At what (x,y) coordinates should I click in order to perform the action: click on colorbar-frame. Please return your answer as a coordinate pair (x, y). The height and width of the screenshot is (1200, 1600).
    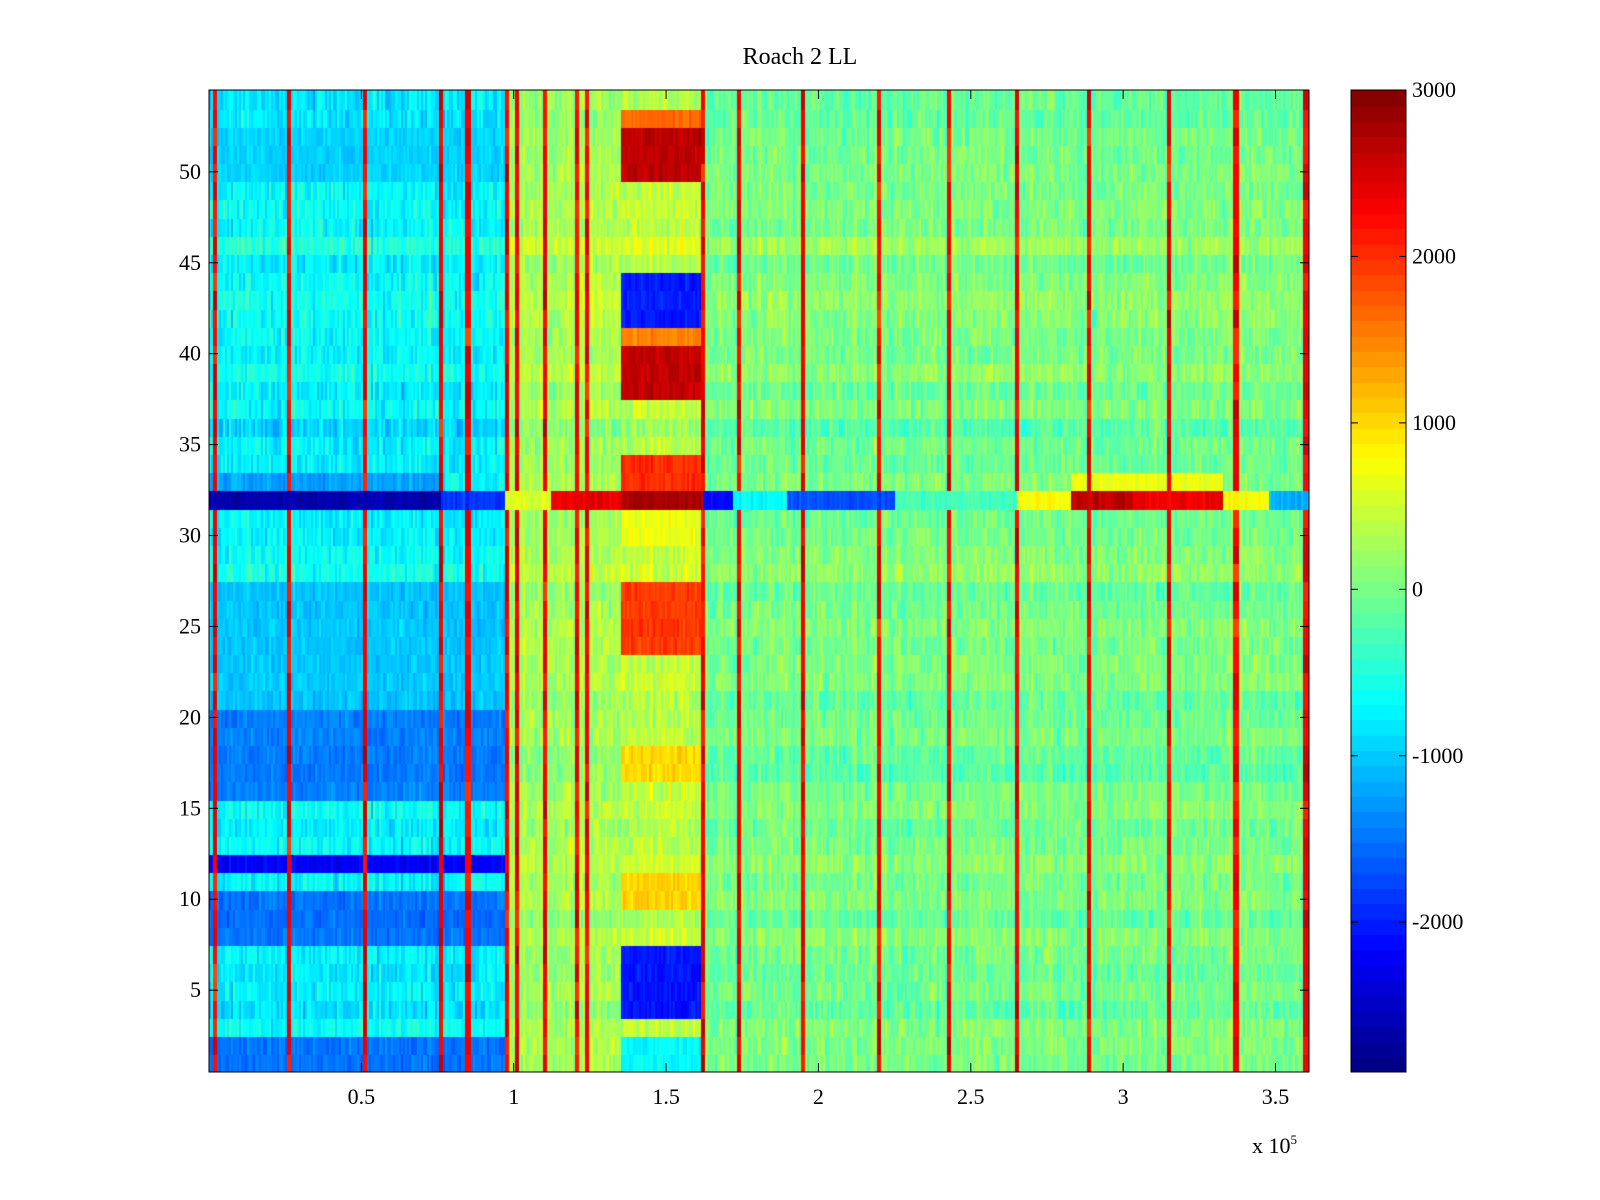
    Looking at the image, I should click on (1378, 581).